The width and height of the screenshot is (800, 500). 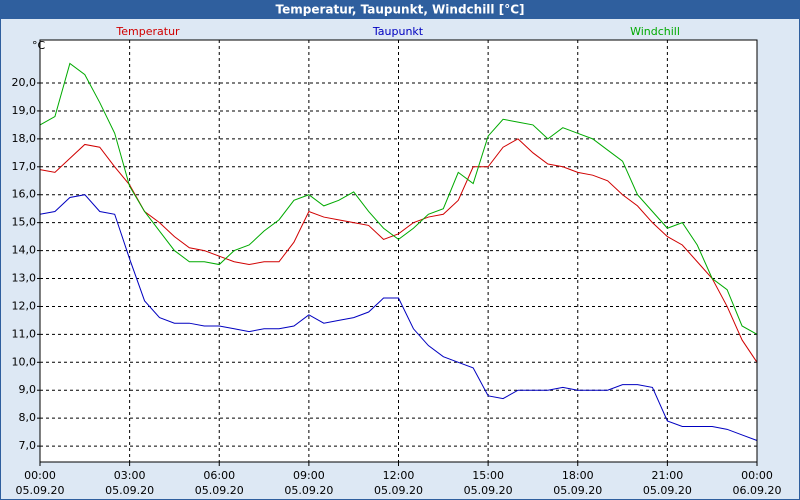 What do you see at coordinates (24, 361) in the screenshot?
I see `y-tick-label: 10,0` at bounding box center [24, 361].